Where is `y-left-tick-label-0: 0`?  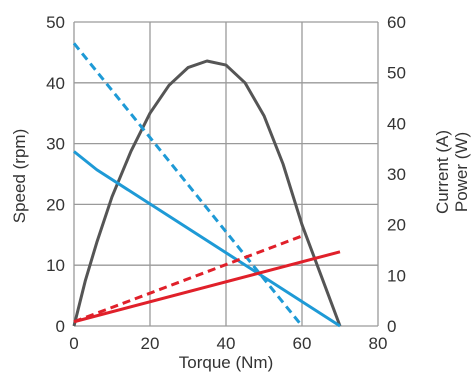 y-left-tick-label-0: 0 is located at coordinates (60, 326).